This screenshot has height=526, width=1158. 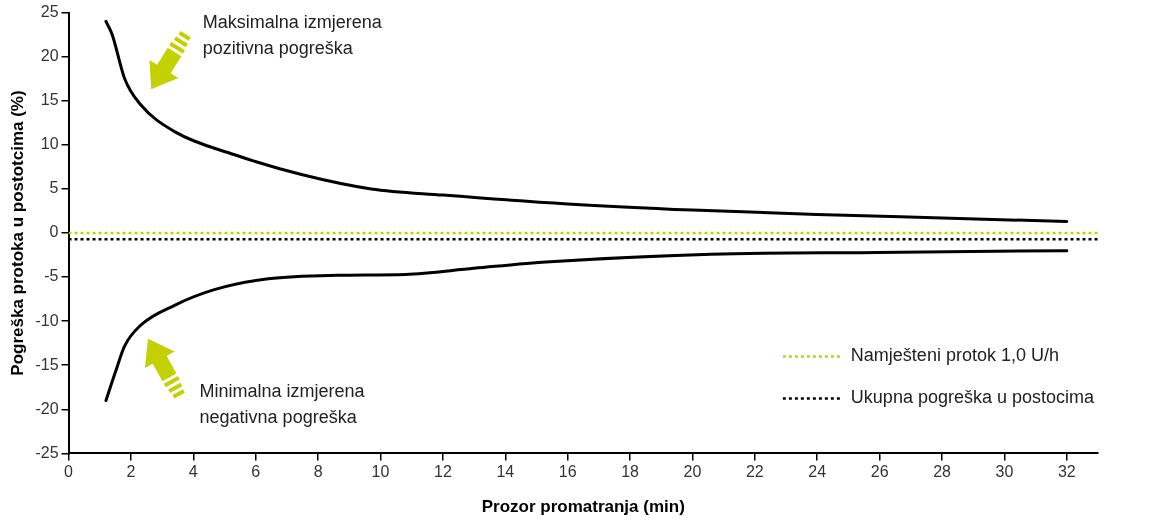 What do you see at coordinates (49, 12) in the screenshot?
I see `y-tick-label: 25` at bounding box center [49, 12].